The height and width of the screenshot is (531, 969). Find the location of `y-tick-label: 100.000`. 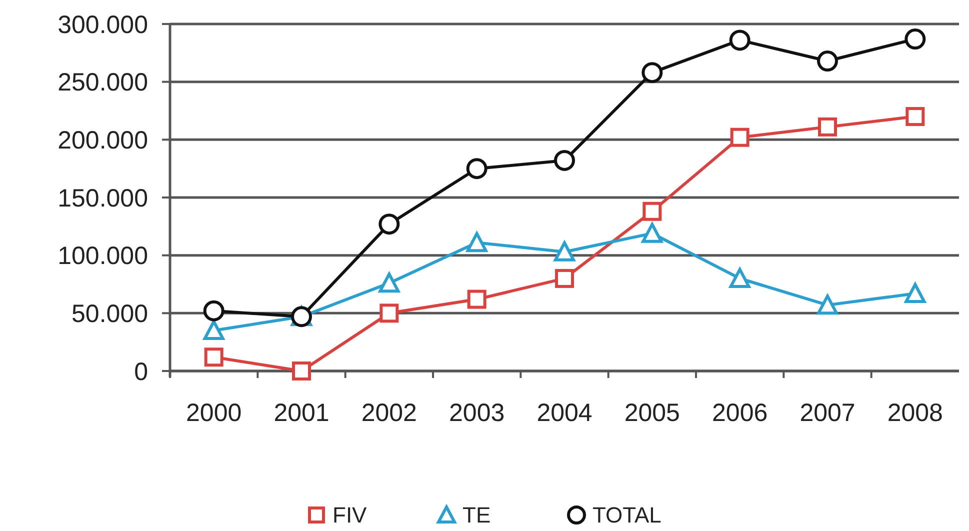

y-tick-label: 100.000 is located at coordinates (103, 256).